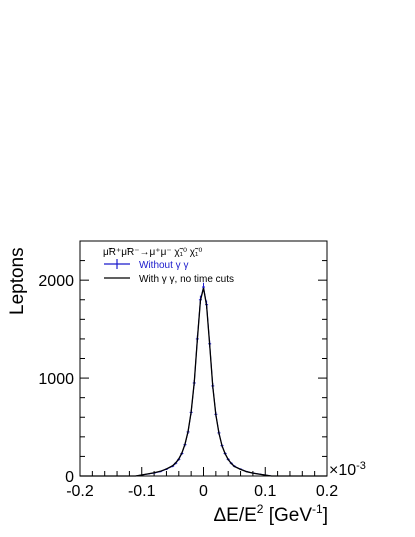  What do you see at coordinates (347, 469) in the screenshot?
I see `x-scale-note: ×10⁻³` at bounding box center [347, 469].